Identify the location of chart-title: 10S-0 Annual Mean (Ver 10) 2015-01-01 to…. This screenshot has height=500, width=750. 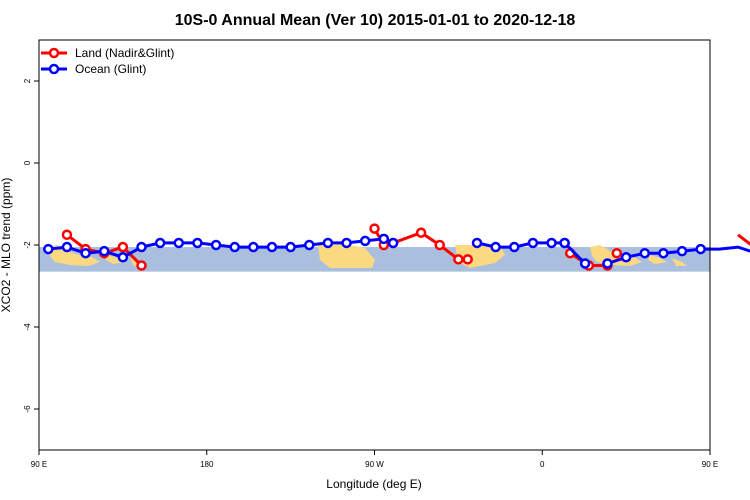
(375, 20).